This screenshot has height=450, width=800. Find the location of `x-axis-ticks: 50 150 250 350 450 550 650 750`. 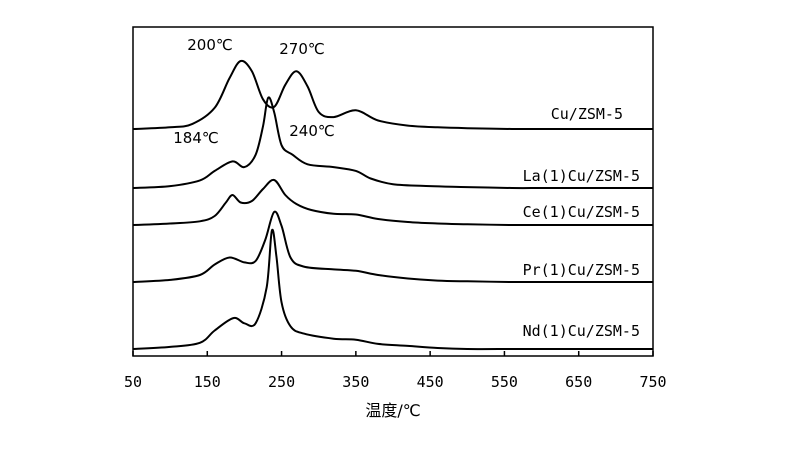

x-axis-ticks: 50 150 250 350 450 550 650 750 is located at coordinates (395, 371).